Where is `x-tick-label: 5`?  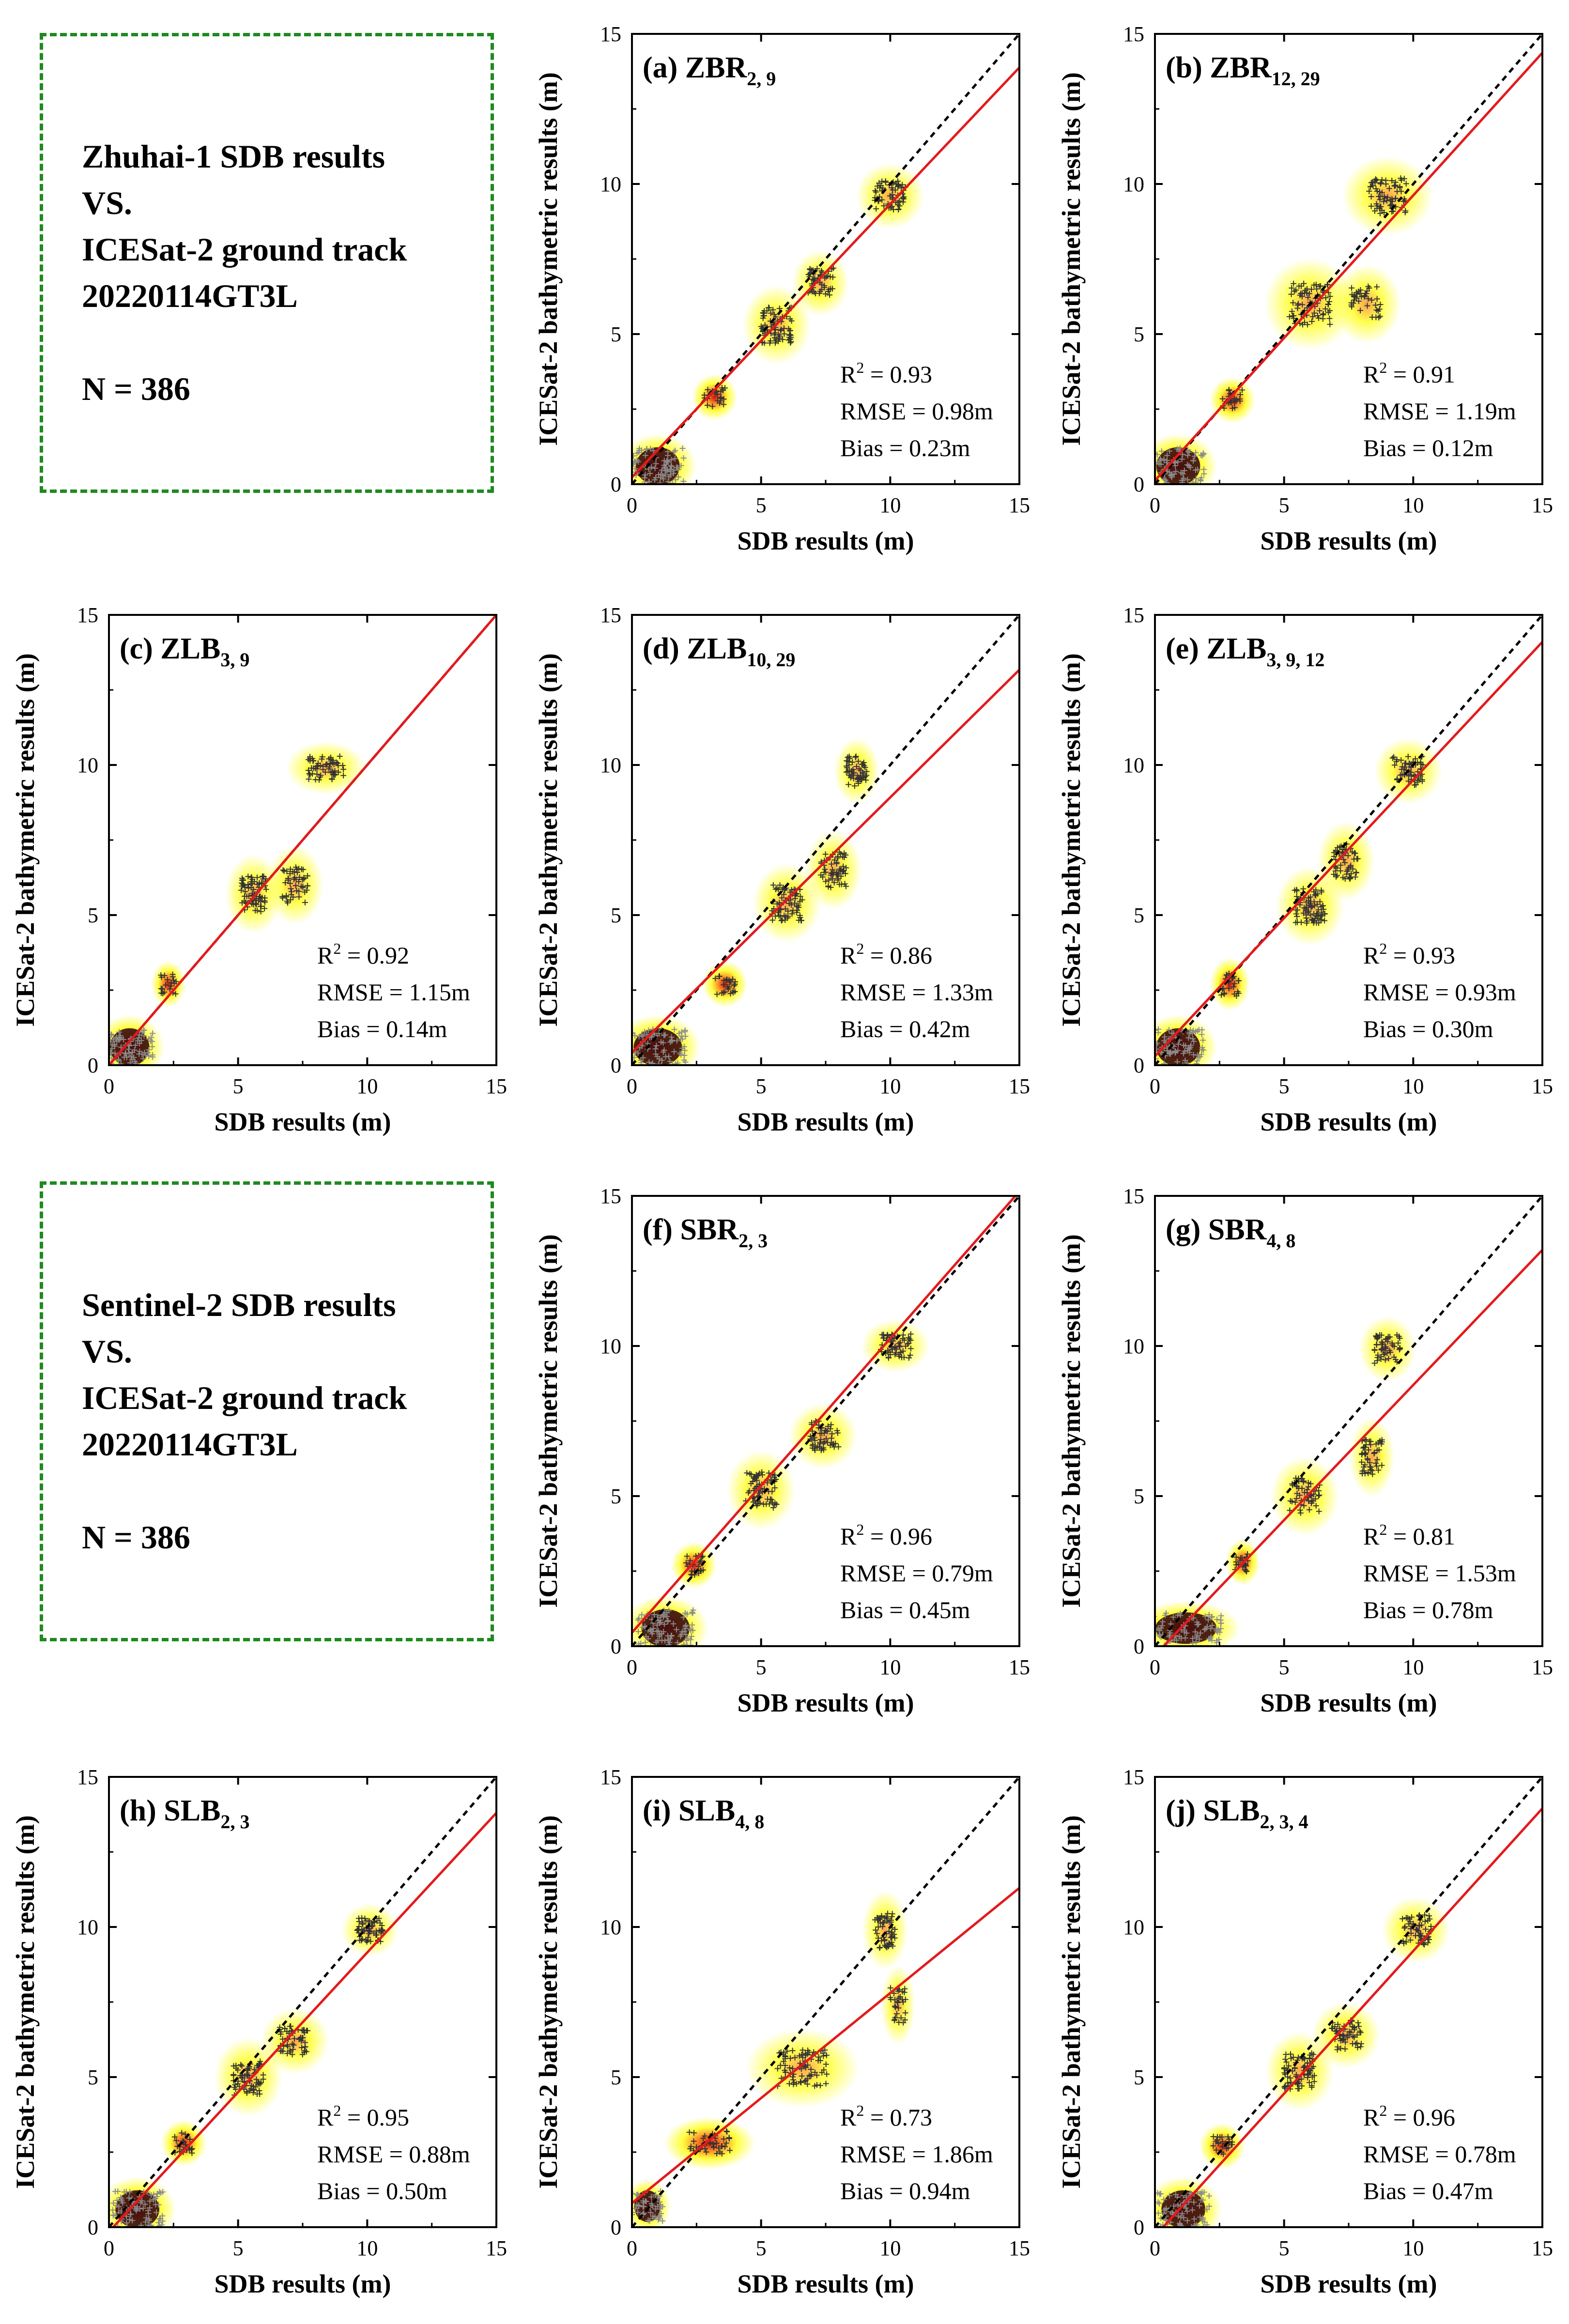 x-tick-label: 5 is located at coordinates (761, 505).